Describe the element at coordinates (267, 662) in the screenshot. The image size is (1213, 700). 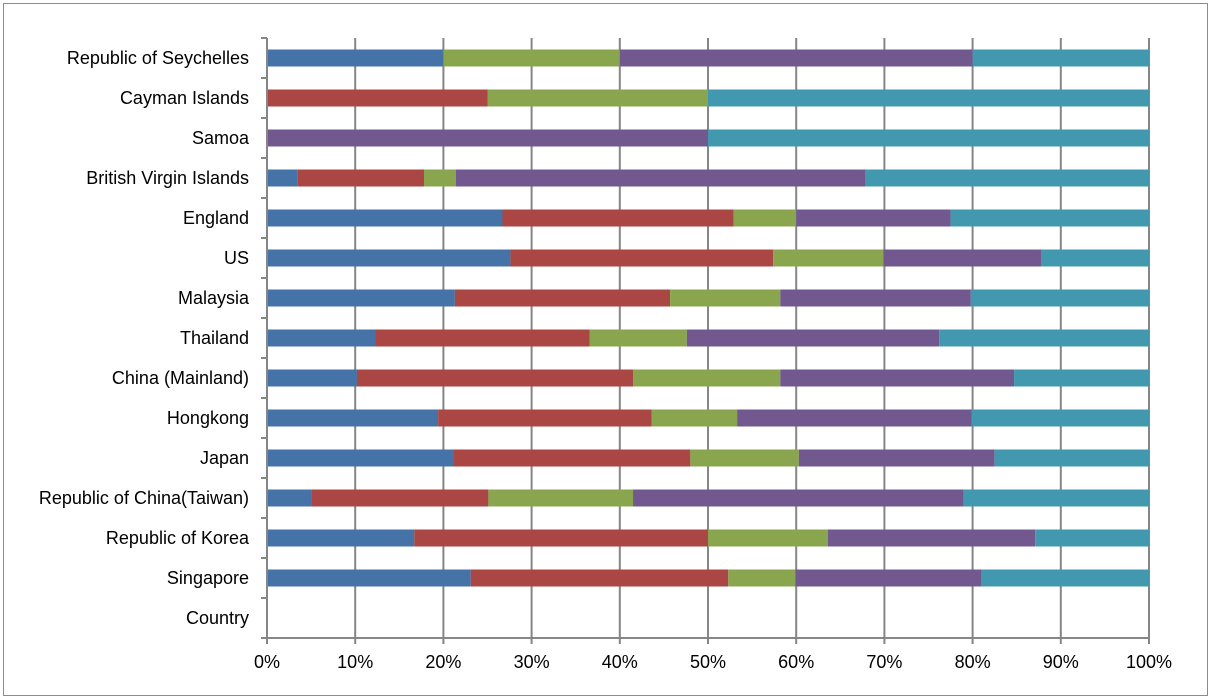
I see `x-tick-label: 0%` at that location.